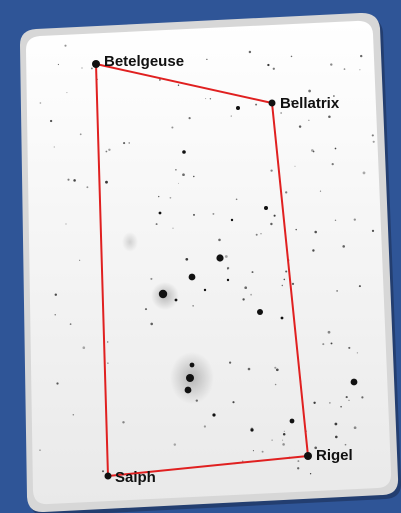 The width and height of the screenshot is (401, 513). Describe the element at coordinates (135, 477) in the screenshot. I see `star-label-saiph: Saiph` at that location.